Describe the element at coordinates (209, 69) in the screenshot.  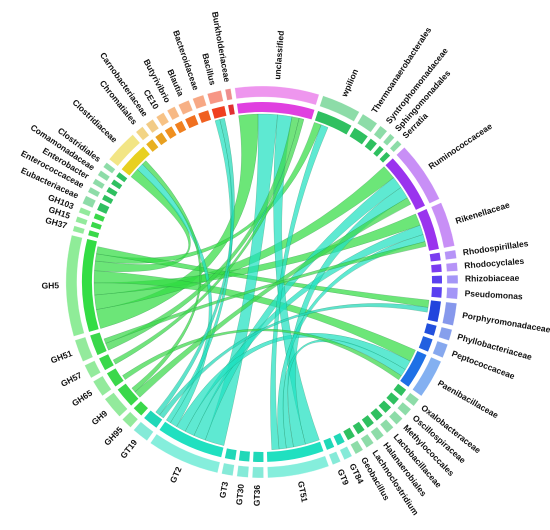
I see `node-label: Bacillus` at that location.